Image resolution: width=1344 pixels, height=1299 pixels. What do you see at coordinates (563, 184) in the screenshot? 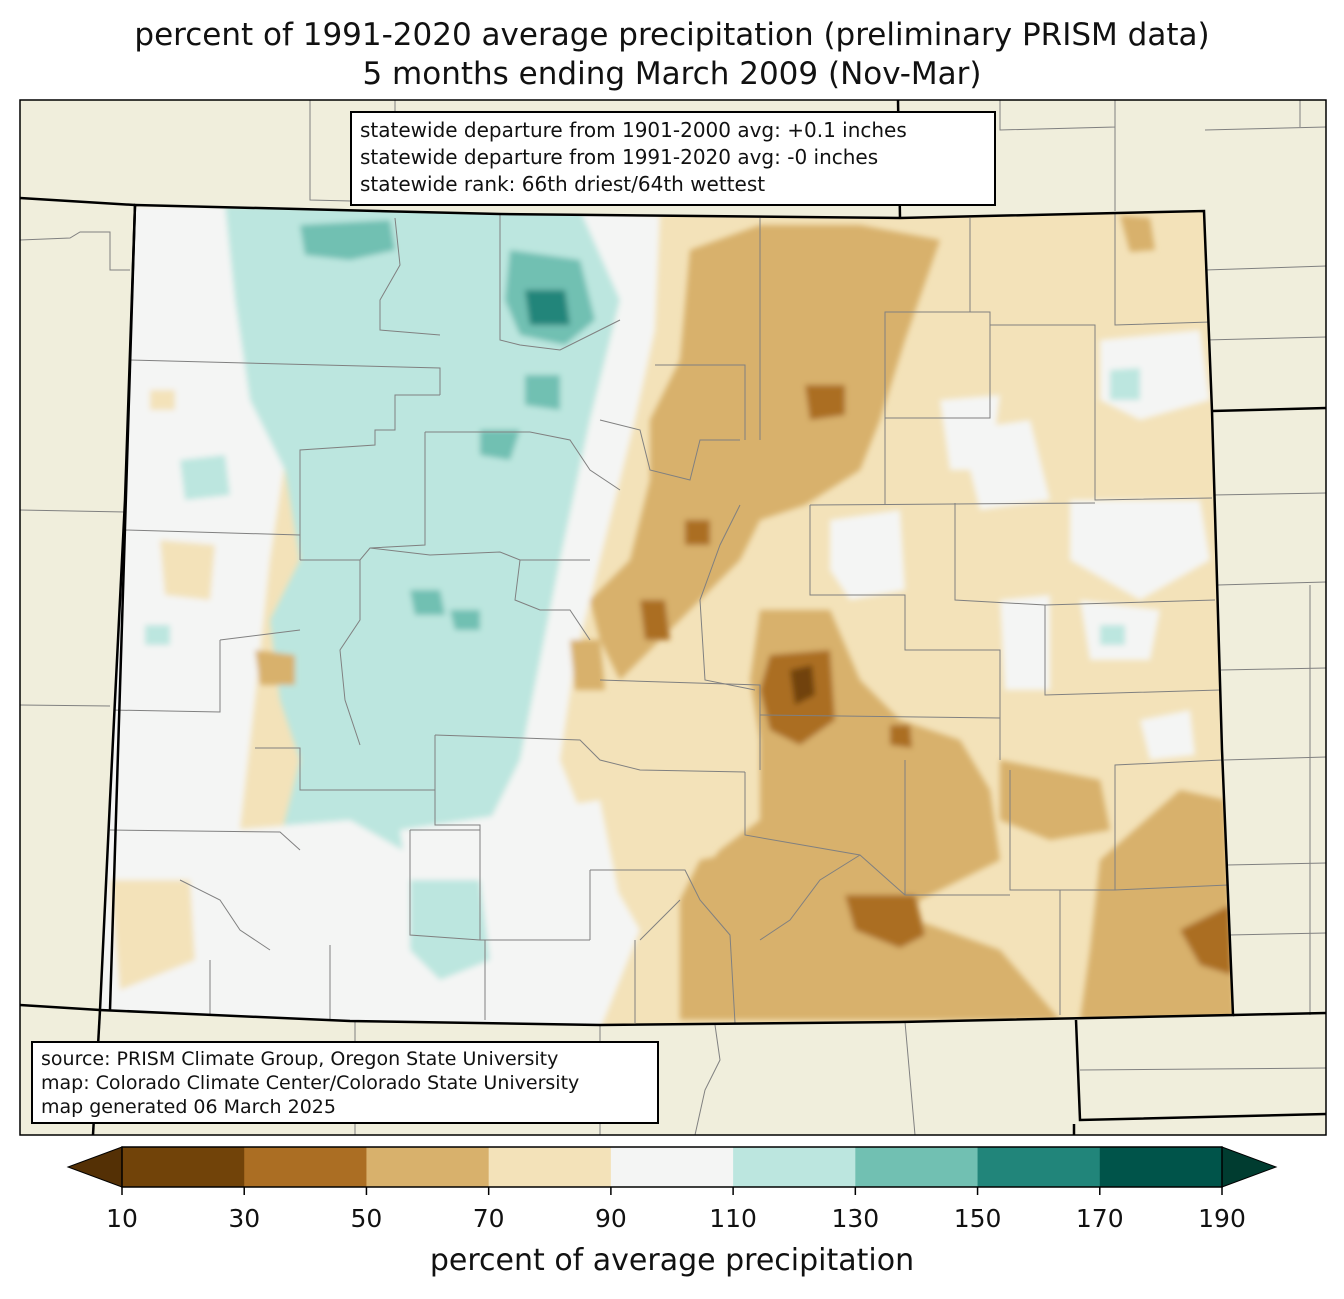
I see `stats-line-3: statewide rank: 66th driest/64th wettest` at bounding box center [563, 184].